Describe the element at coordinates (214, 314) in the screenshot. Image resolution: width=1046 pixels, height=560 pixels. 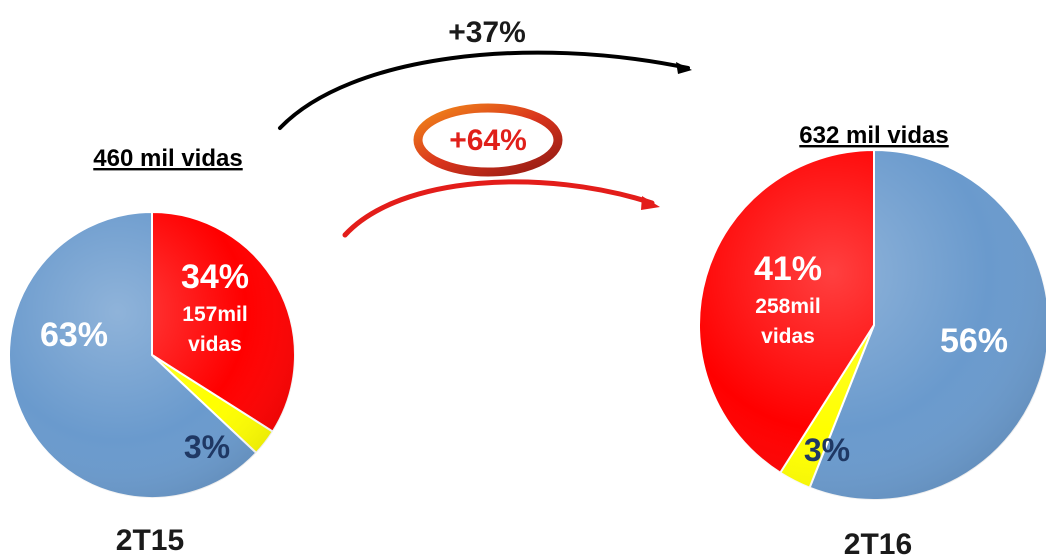
I see `pie-2t15-red-detail-1: 157mil` at that location.